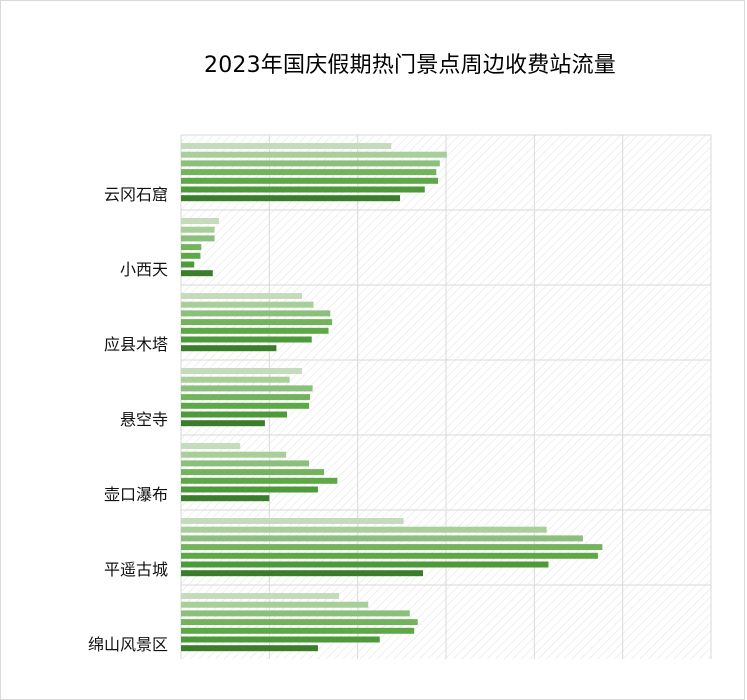 The width and height of the screenshot is (747, 700). Describe the element at coordinates (144, 419) in the screenshot. I see `category-label: 悬空寺` at that location.